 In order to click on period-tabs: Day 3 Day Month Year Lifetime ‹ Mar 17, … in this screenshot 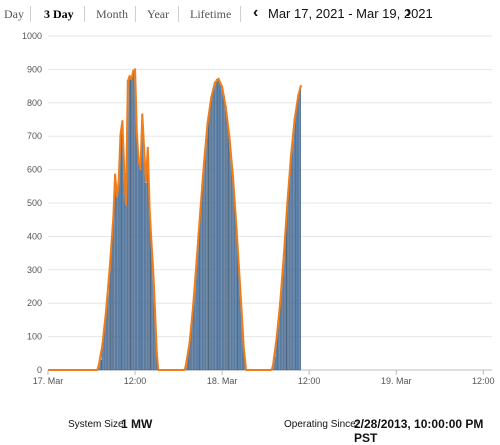, I will do `click(250, 15)`.